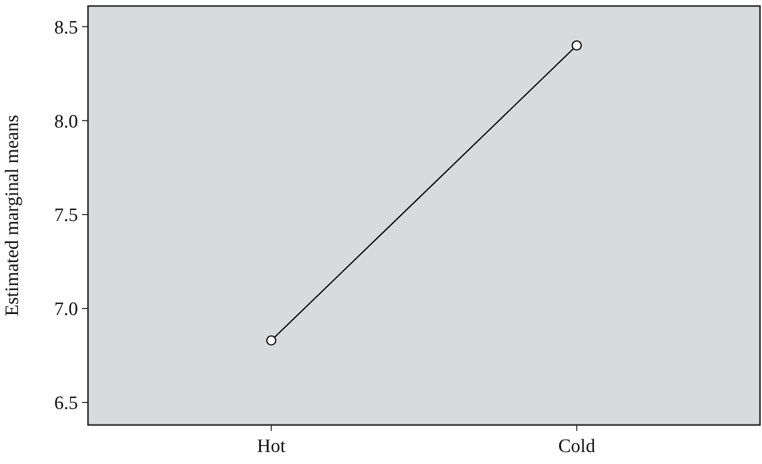 The width and height of the screenshot is (762, 464). What do you see at coordinates (66, 215) in the screenshot?
I see `y-tick-label: 7.5` at bounding box center [66, 215].